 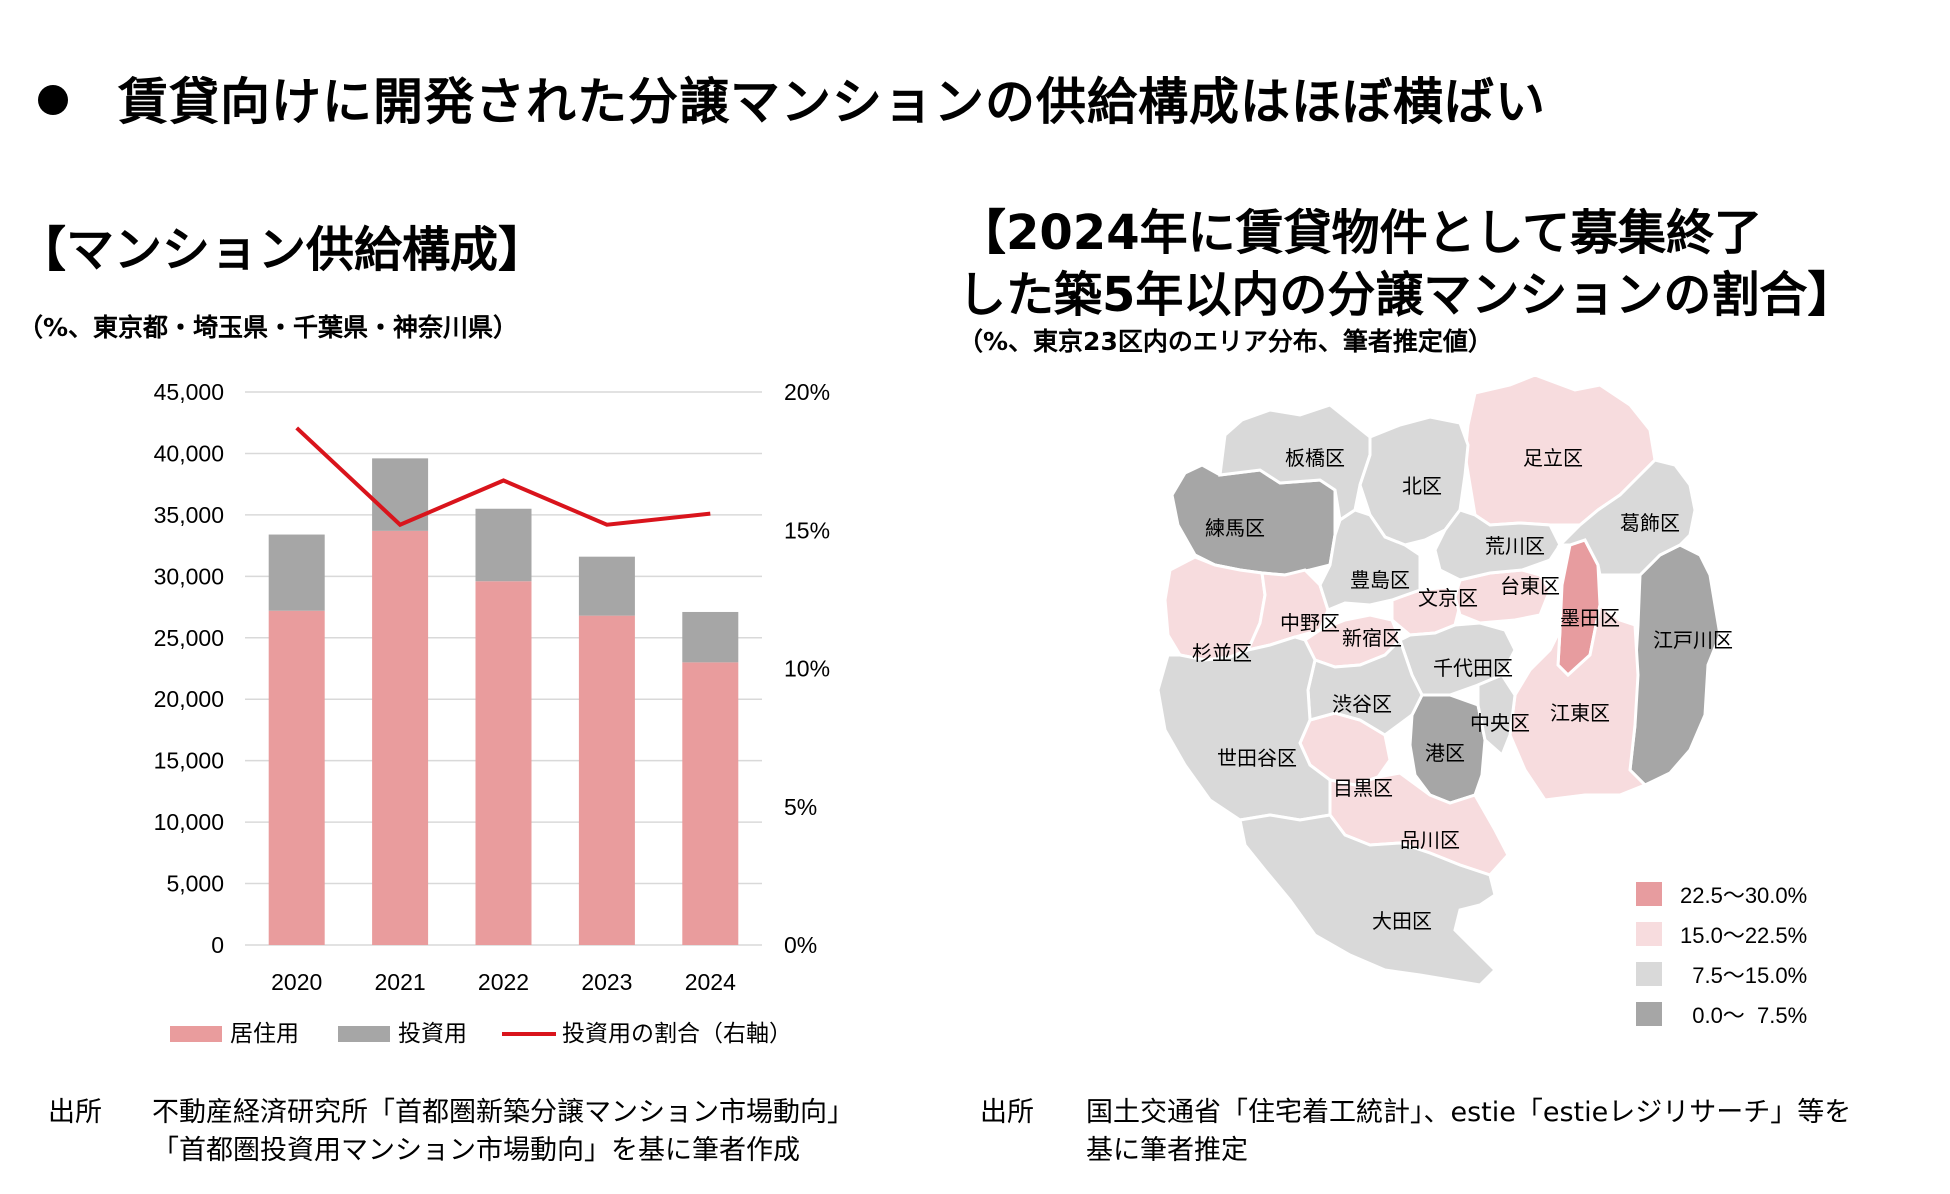 I want to click on right-source-line2: 基に筆者推定, so click(x=1167, y=1150).